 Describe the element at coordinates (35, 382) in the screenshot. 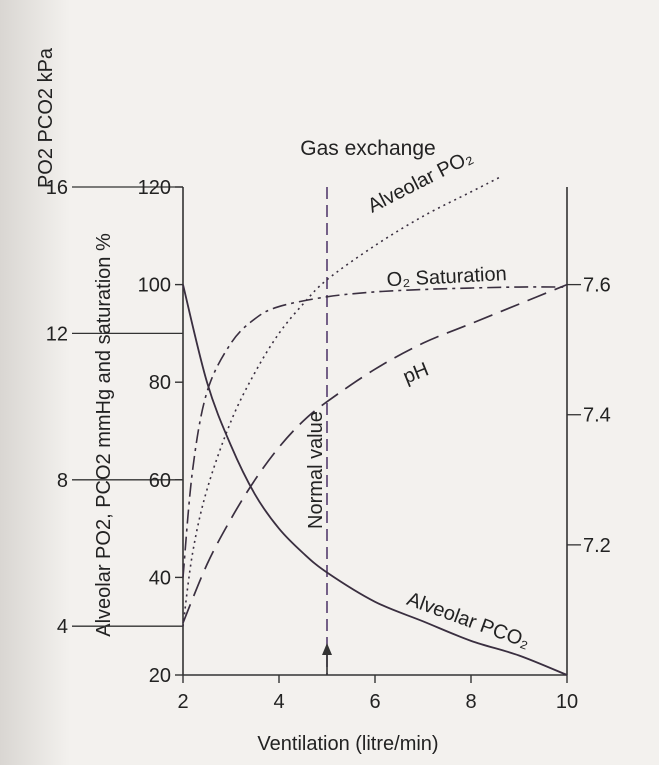

I see `page-edge-shading` at that location.